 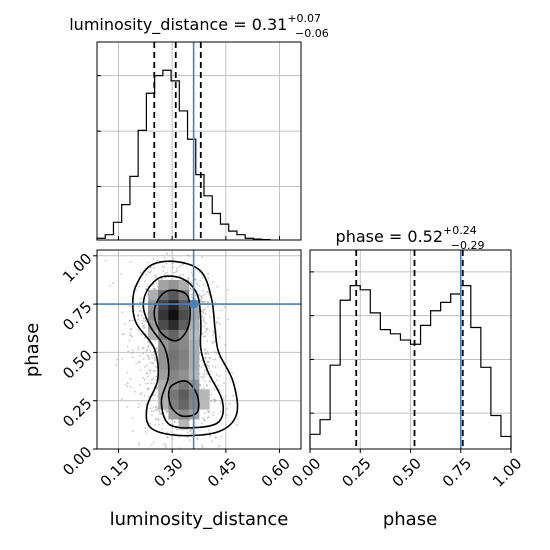 I want to click on luminosity-distance-xtick-labels: 0.15 0.30 0.45 0.60, so click(x=195, y=472).